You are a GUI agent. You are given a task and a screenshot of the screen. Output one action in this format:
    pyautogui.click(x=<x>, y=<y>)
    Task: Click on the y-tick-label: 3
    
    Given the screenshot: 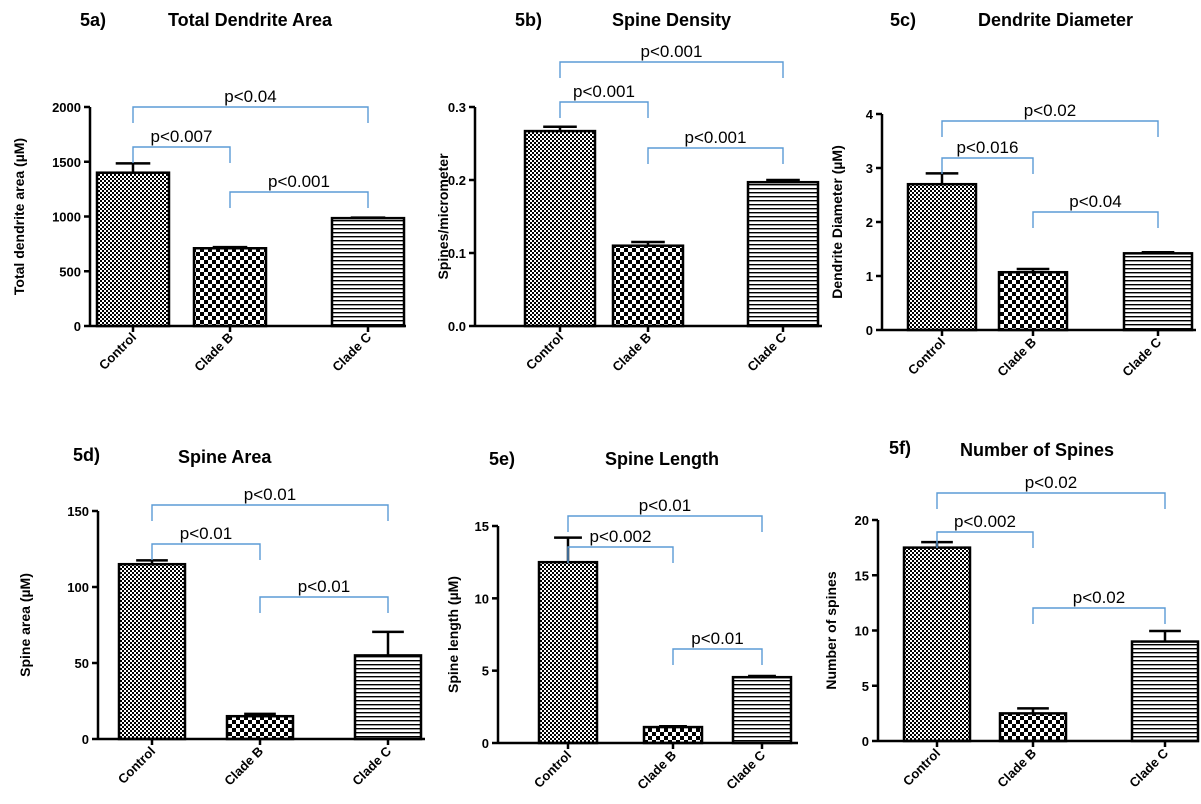 What is the action you would take?
    pyautogui.click(x=869, y=168)
    